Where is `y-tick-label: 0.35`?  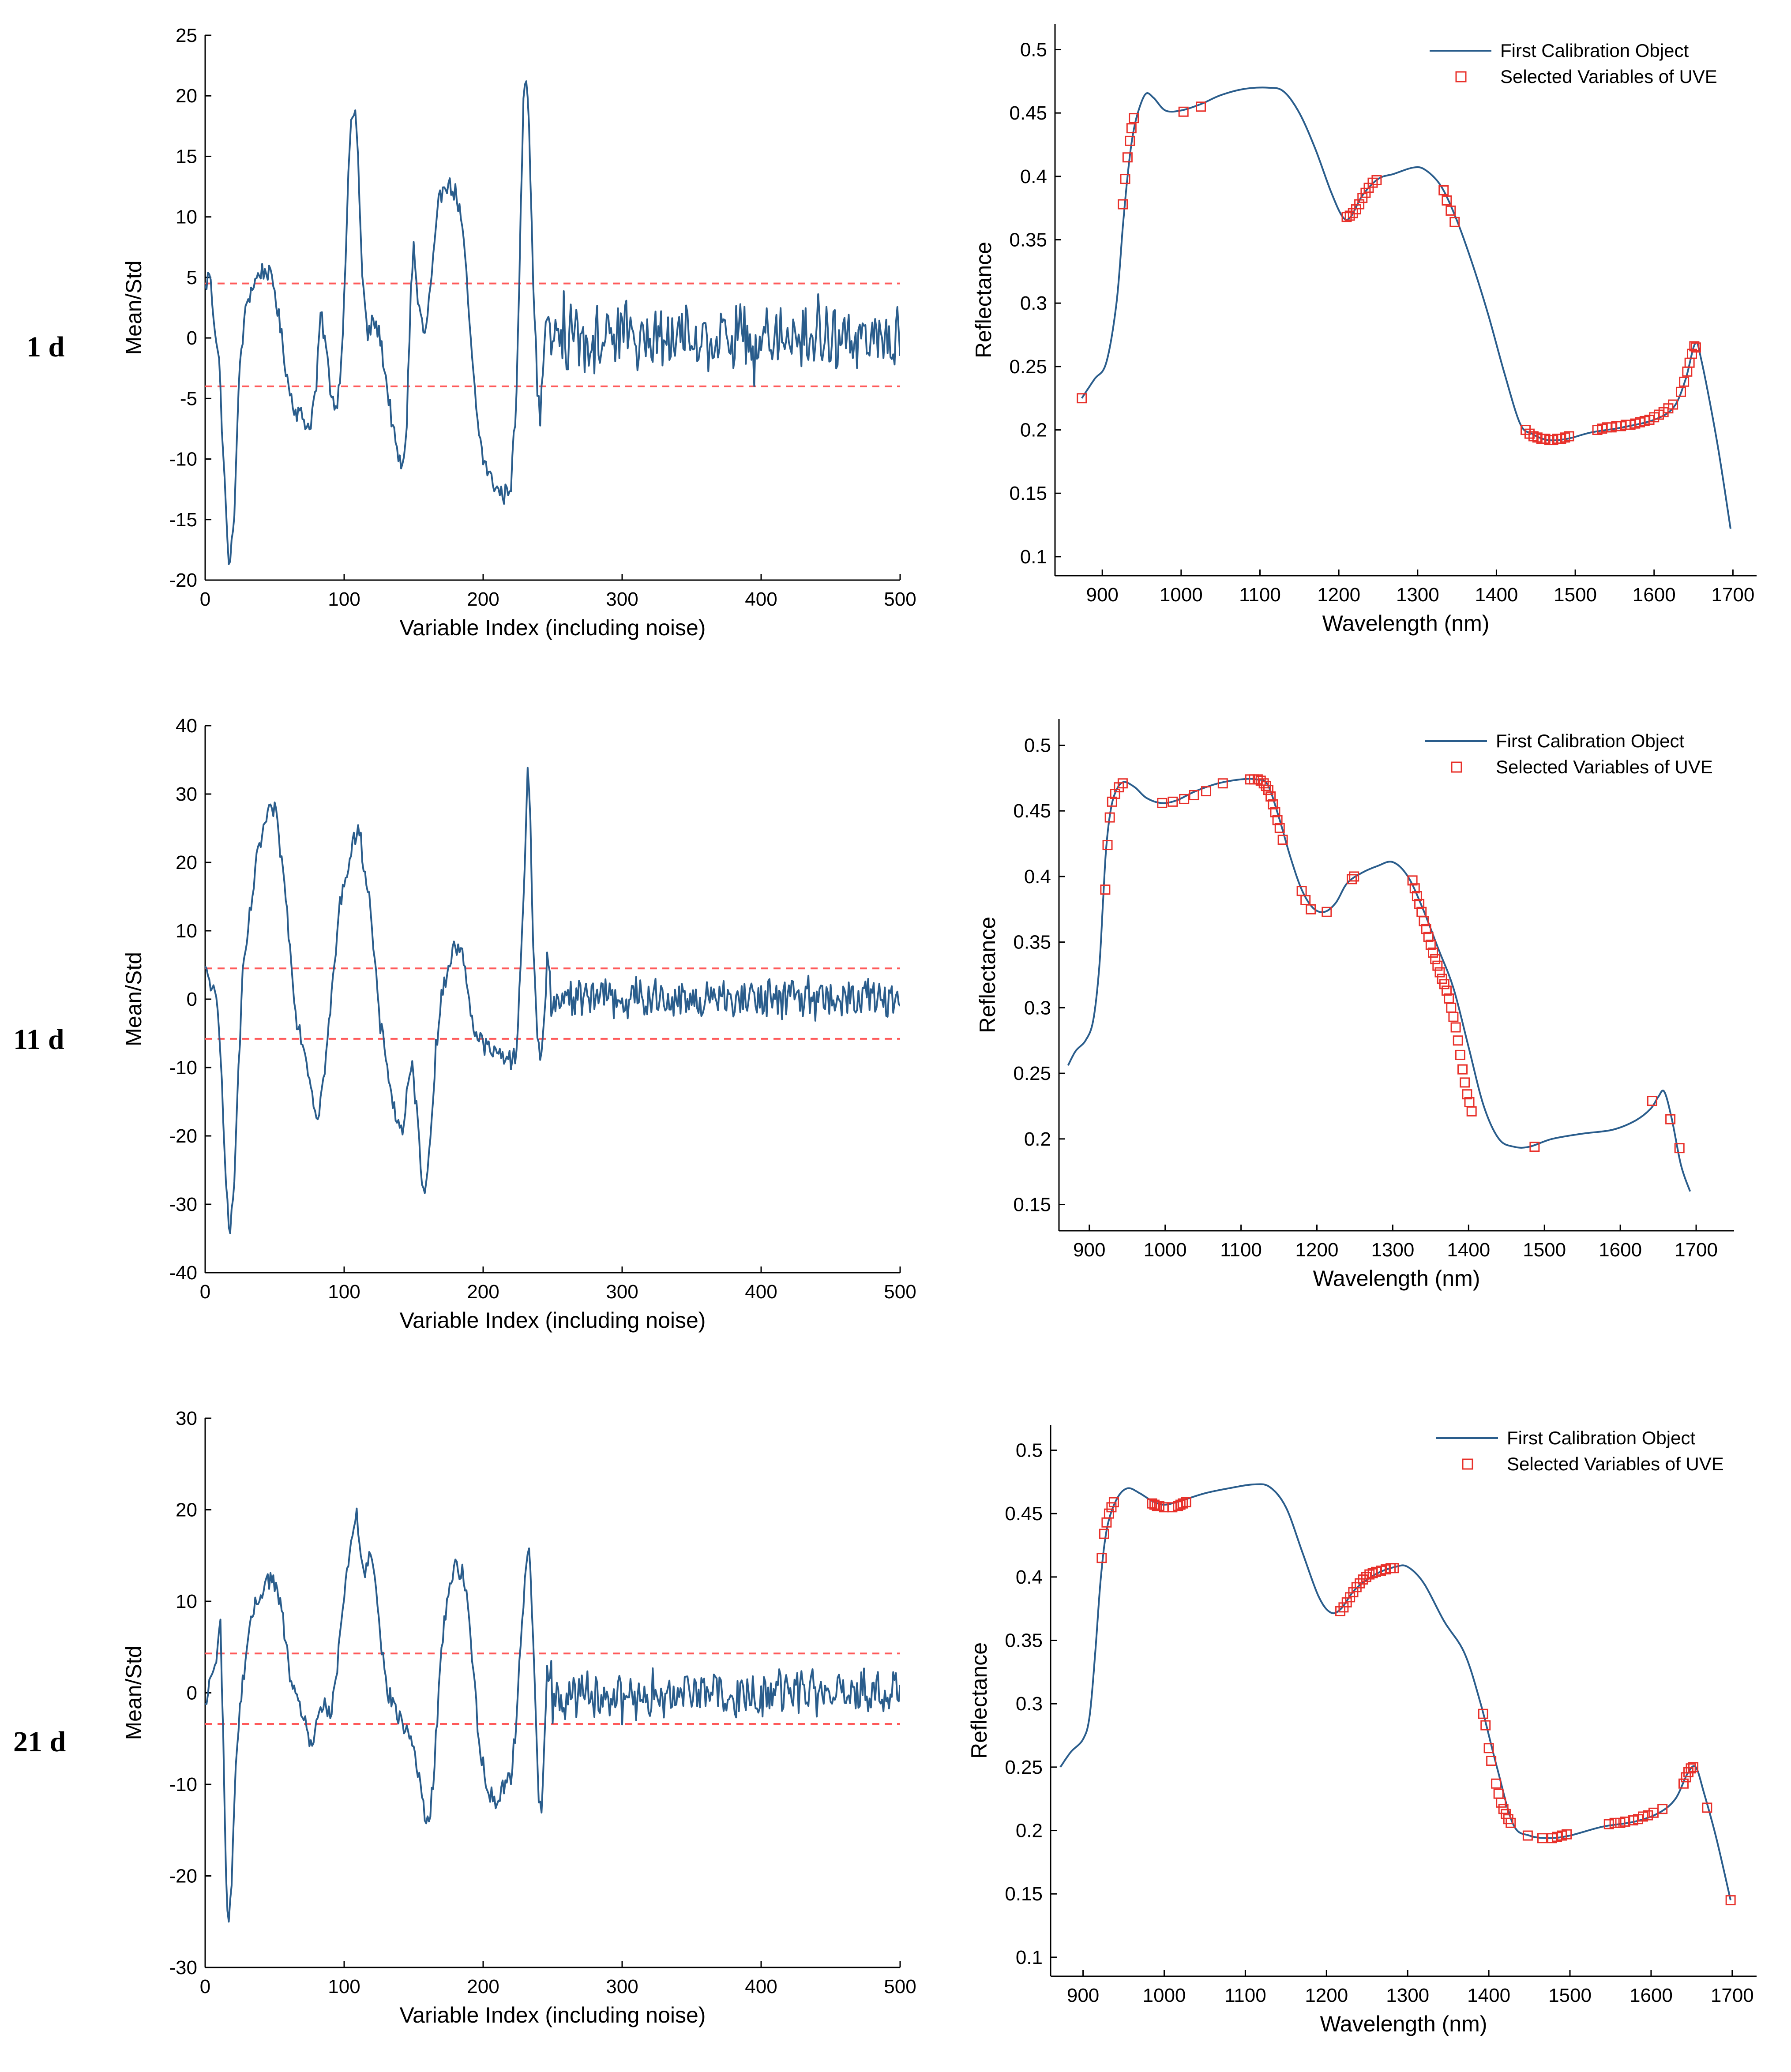
y-tick-label: 0.35 is located at coordinates (1028, 240).